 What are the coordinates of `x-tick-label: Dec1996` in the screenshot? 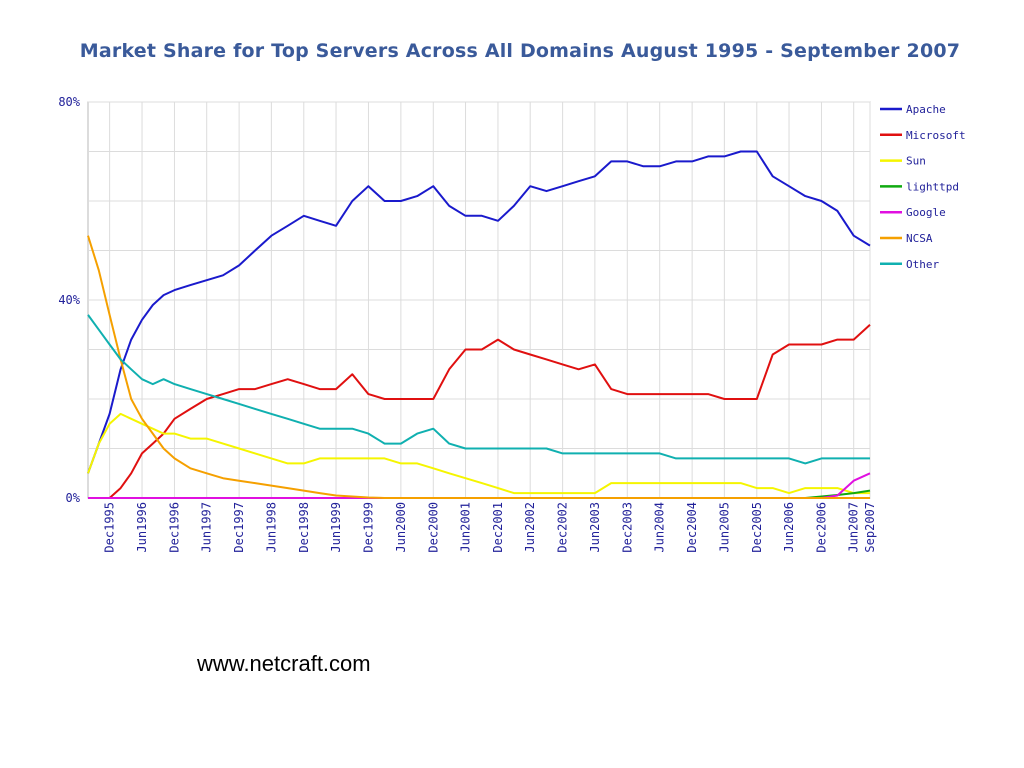 It's located at (174, 527).